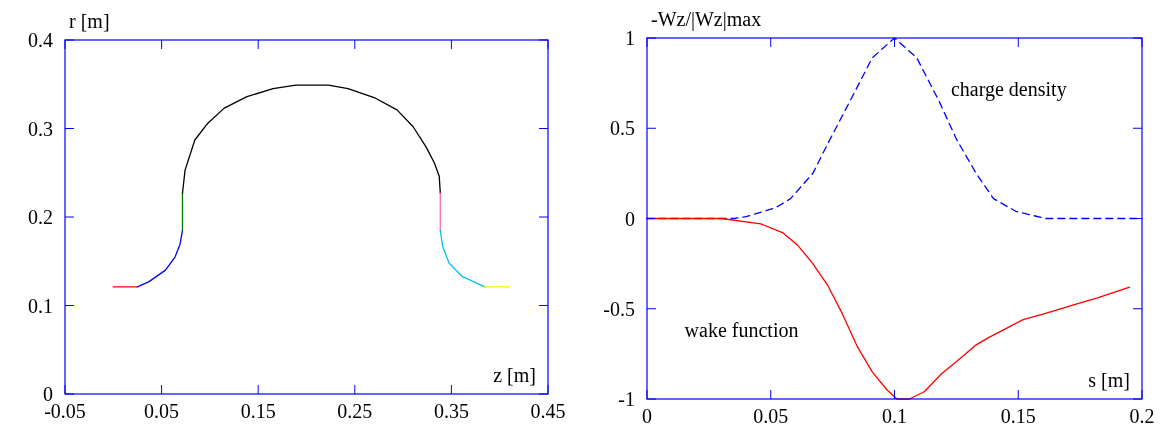  I want to click on x-tick-label: 0.45, so click(548, 411).